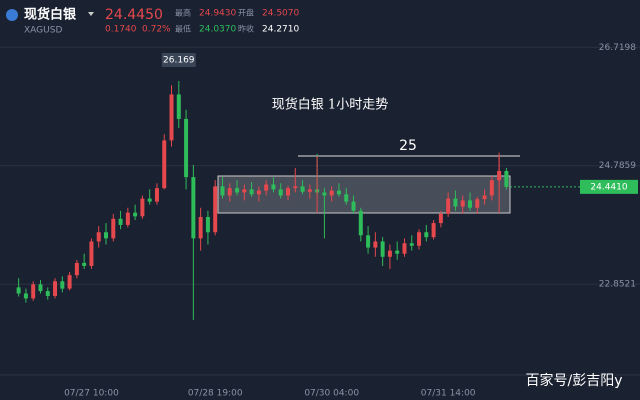 Image resolution: width=640 pixels, height=400 pixels. I want to click on watermark: 百家号/彭吉阳y, so click(573, 380).